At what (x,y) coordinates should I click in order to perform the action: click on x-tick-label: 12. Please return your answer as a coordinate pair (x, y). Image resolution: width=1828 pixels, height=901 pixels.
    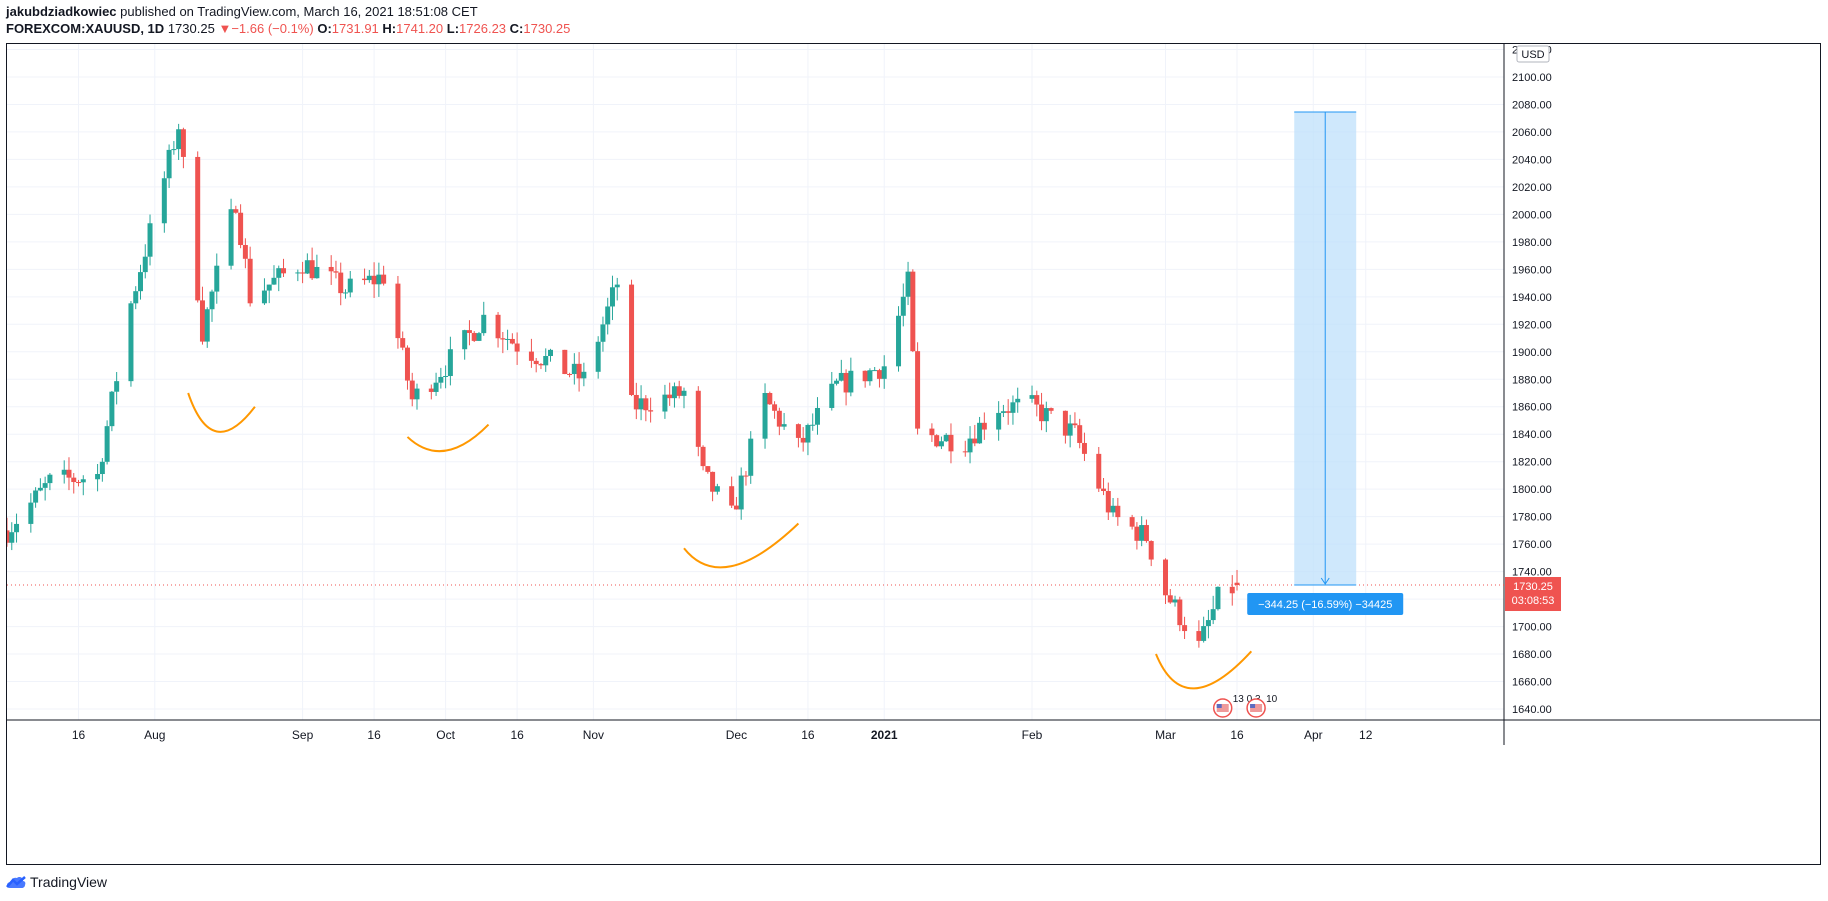
    Looking at the image, I should click on (1366, 735).